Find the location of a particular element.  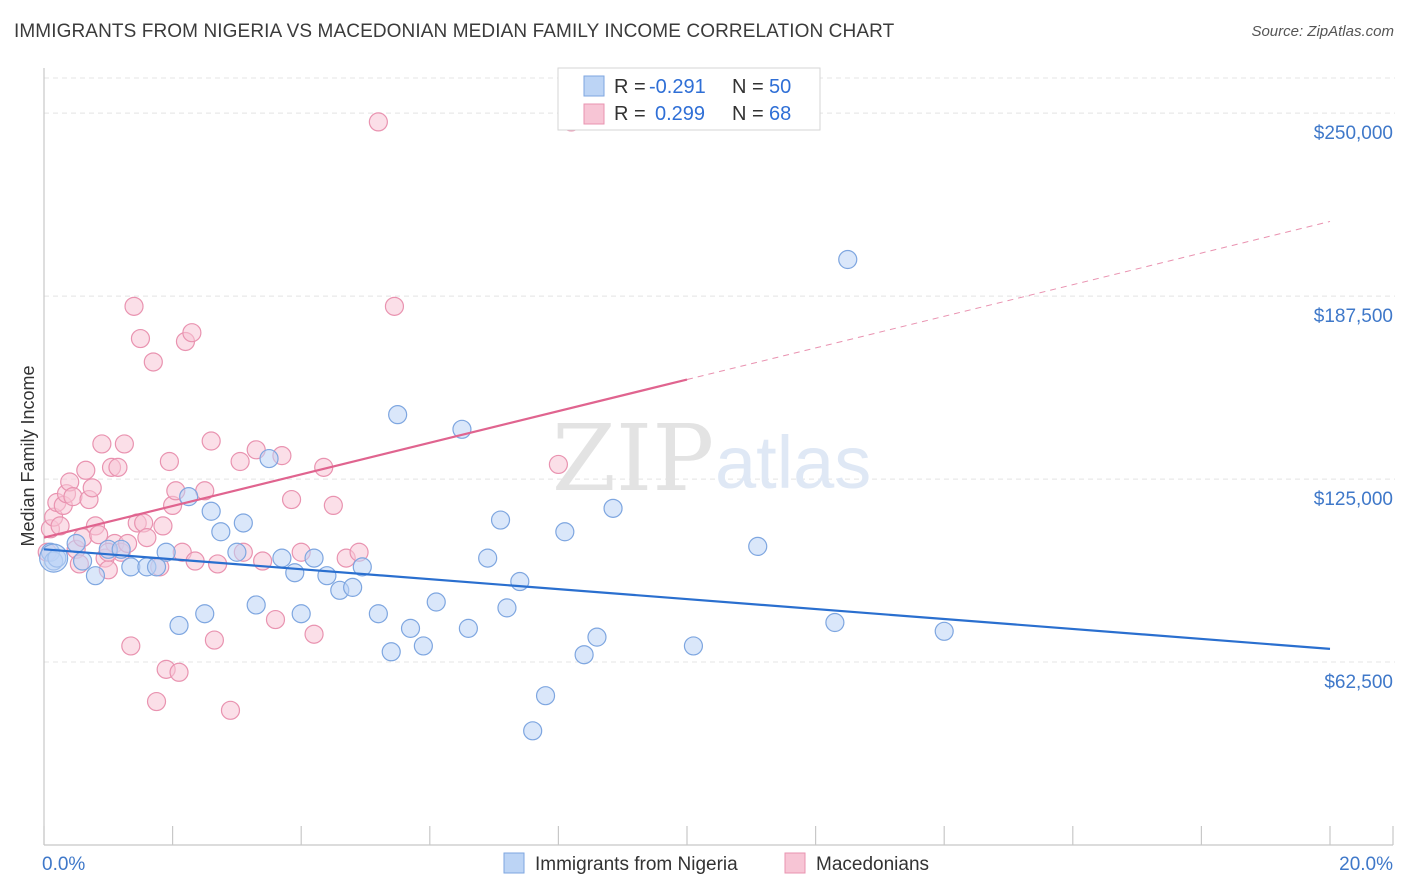

legend-n-value-2: 68 is located at coordinates (780, 114).